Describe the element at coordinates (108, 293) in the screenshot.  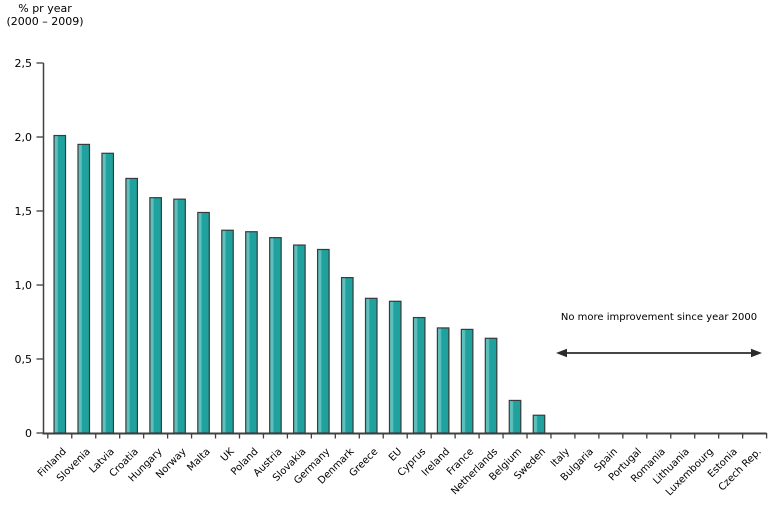
I see `bar-latvia` at that location.